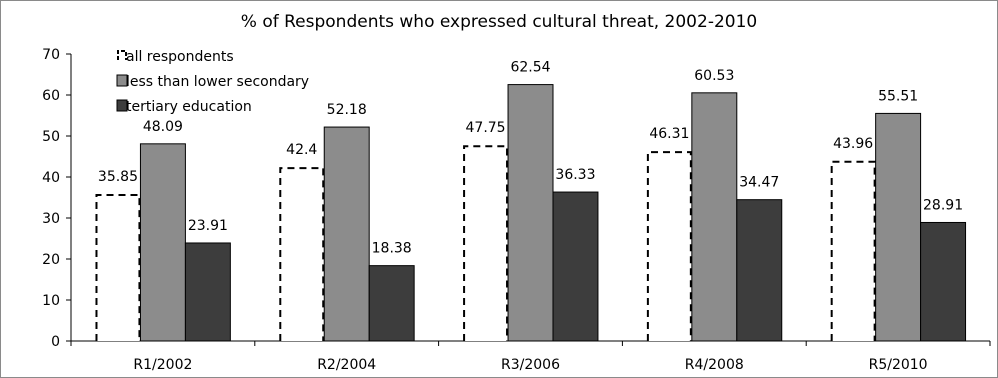 Image resolution: width=998 pixels, height=378 pixels. What do you see at coordinates (346, 365) in the screenshot?
I see `category-label: R2/2004` at bounding box center [346, 365].